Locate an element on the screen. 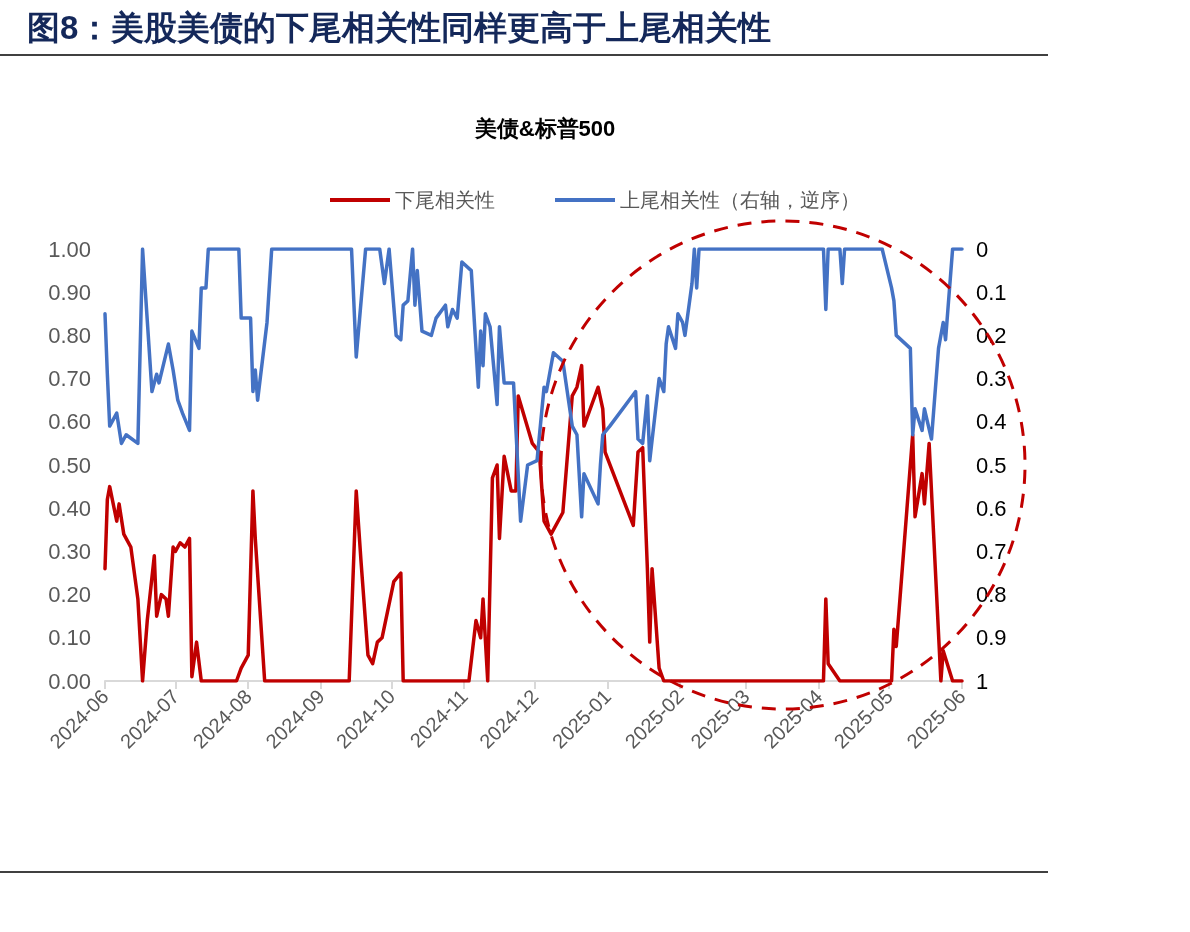  y2-tick-label: 0.6 is located at coordinates (991, 508).